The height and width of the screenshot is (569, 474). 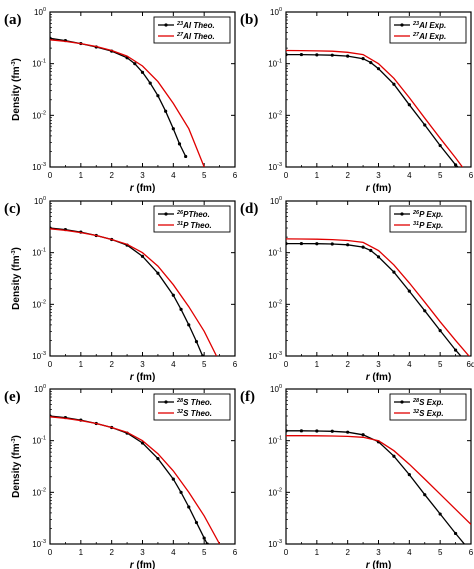 I want to click on legend-label: 23Al Theo., so click(x=195, y=25).